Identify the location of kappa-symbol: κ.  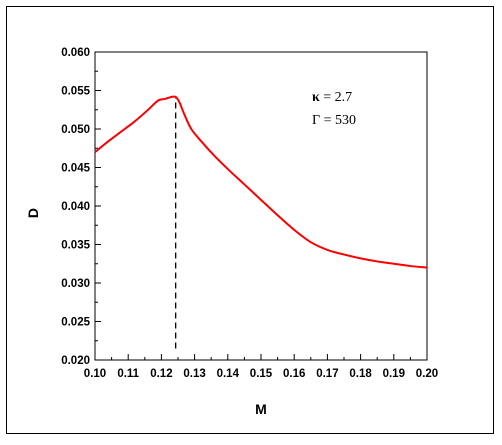
(316, 97).